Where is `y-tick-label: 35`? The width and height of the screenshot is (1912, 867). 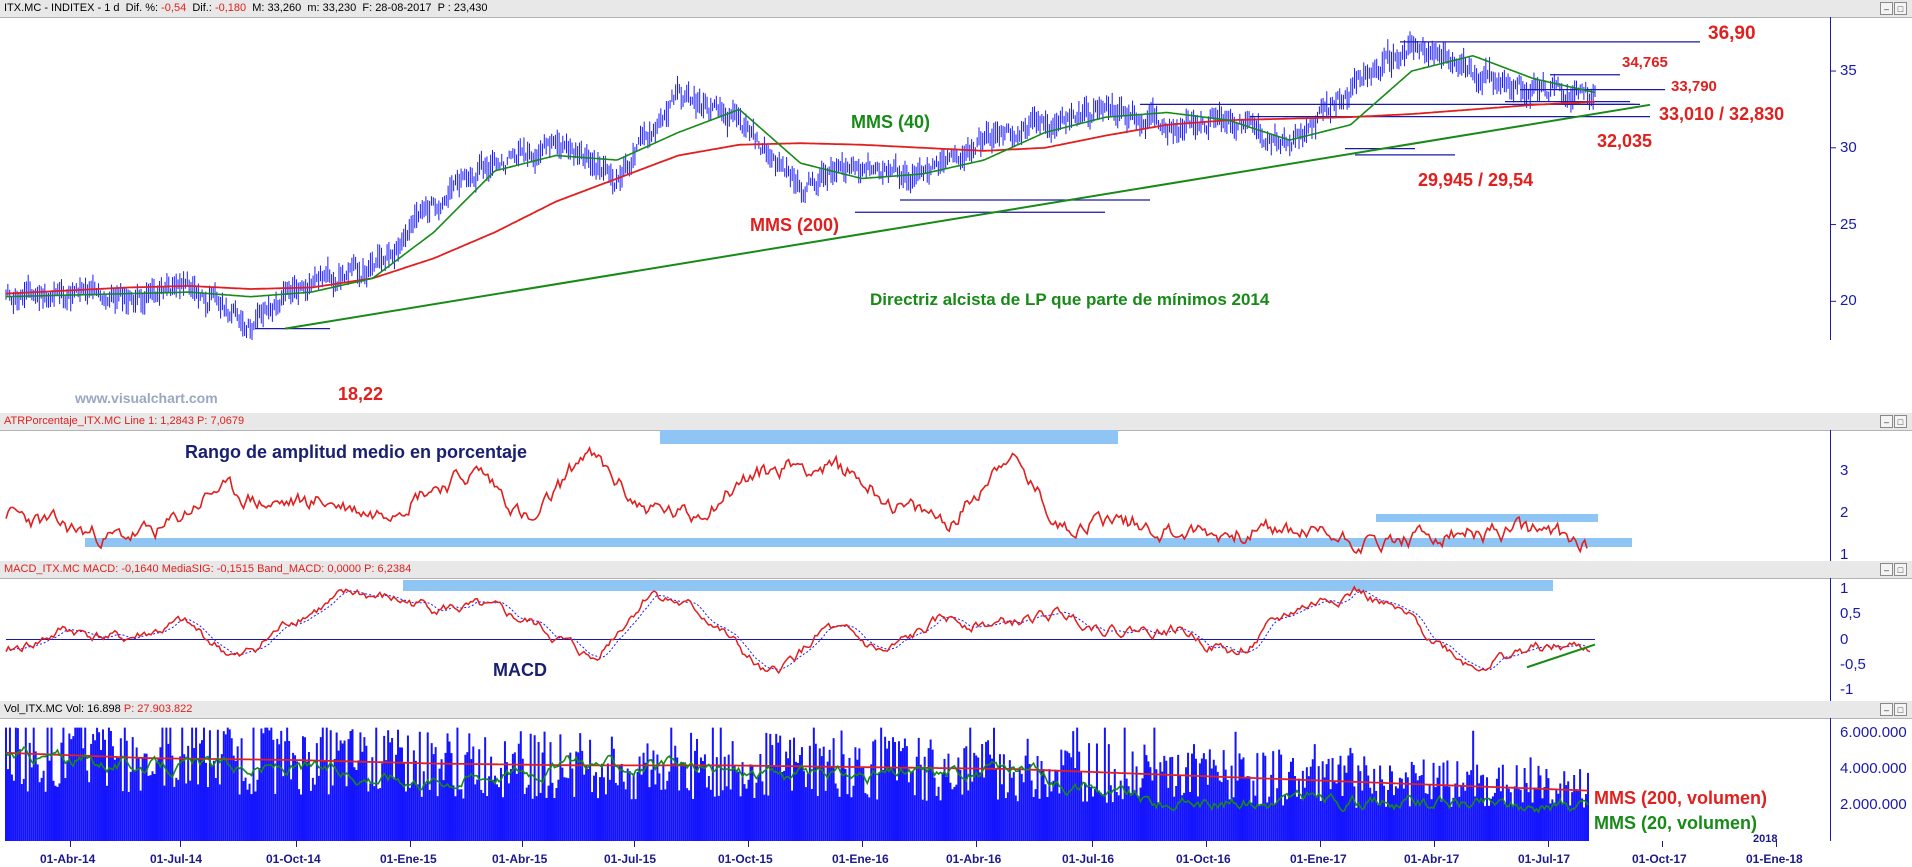 y-tick-label: 35 is located at coordinates (1848, 71).